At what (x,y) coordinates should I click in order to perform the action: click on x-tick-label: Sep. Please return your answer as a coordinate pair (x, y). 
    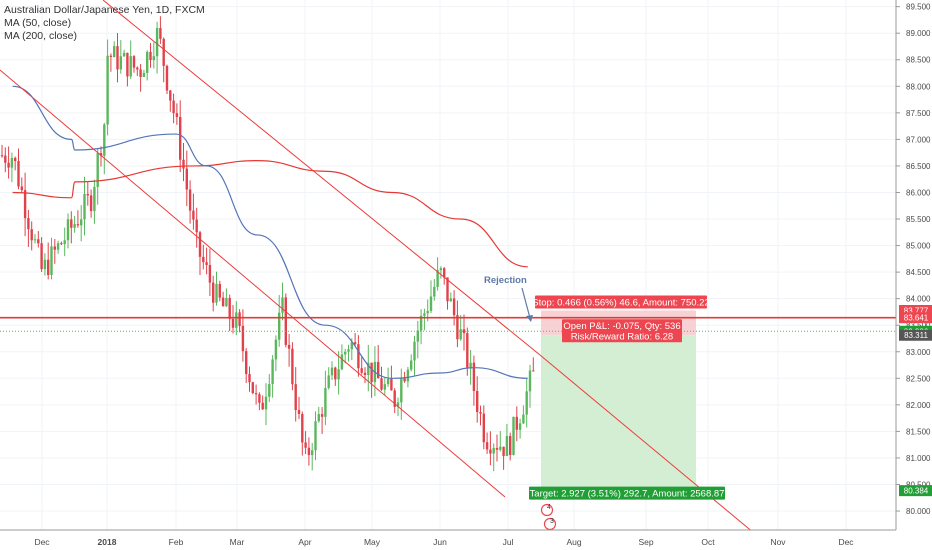
    Looking at the image, I should click on (645, 542).